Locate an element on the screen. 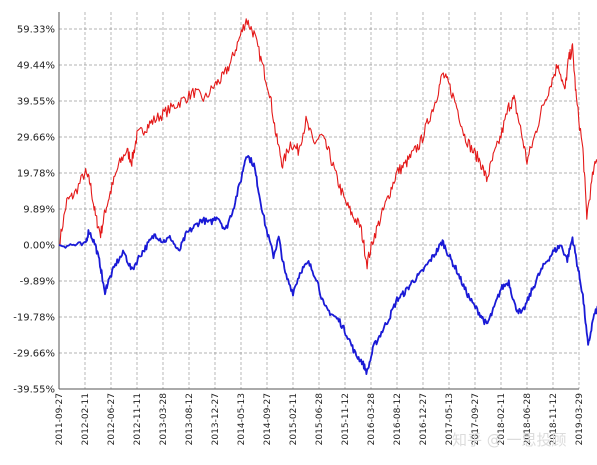 This screenshot has width=597, height=465. x-tick-label: 2015-02-11 is located at coordinates (294, 419).